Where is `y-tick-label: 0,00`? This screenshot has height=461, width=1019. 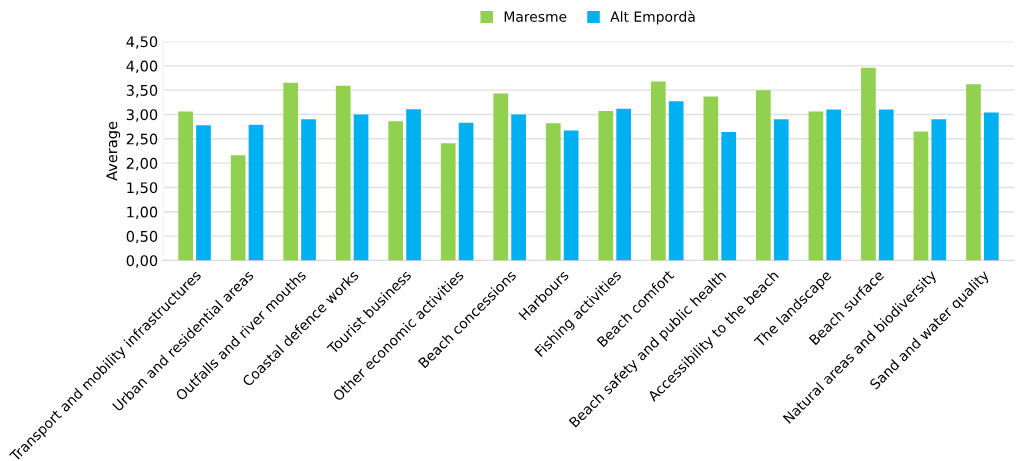 y-tick-label: 0,00 is located at coordinates (142, 261).